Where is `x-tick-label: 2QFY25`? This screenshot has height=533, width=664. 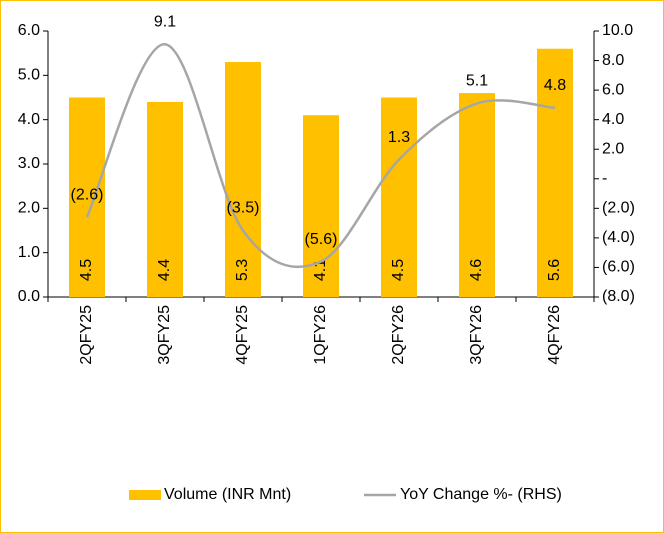
x-tick-label: 2QFY25 is located at coordinates (86, 335).